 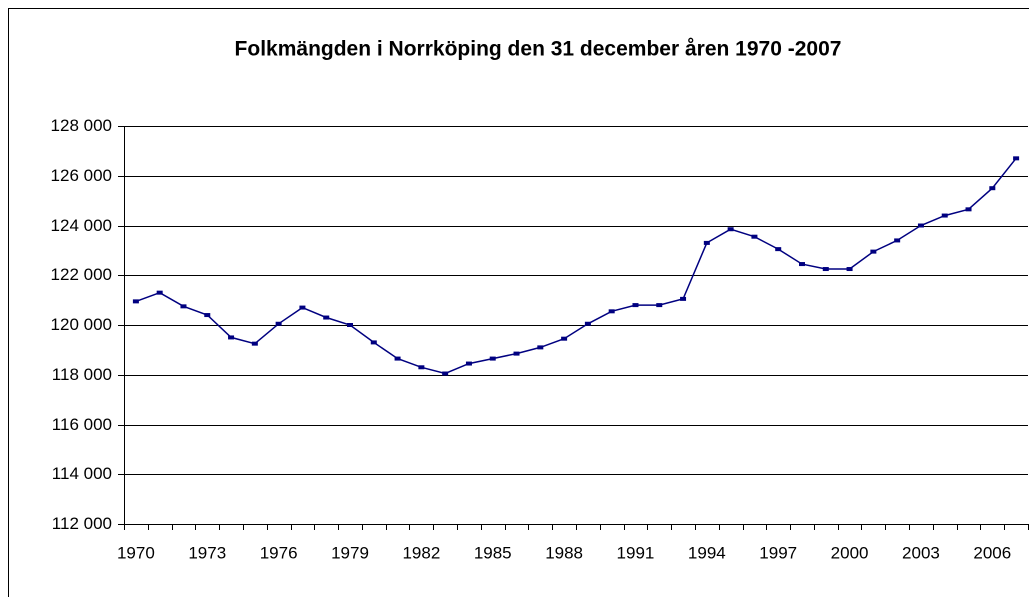 What do you see at coordinates (850, 552) in the screenshot?
I see `x-tick-label: 2000` at bounding box center [850, 552].